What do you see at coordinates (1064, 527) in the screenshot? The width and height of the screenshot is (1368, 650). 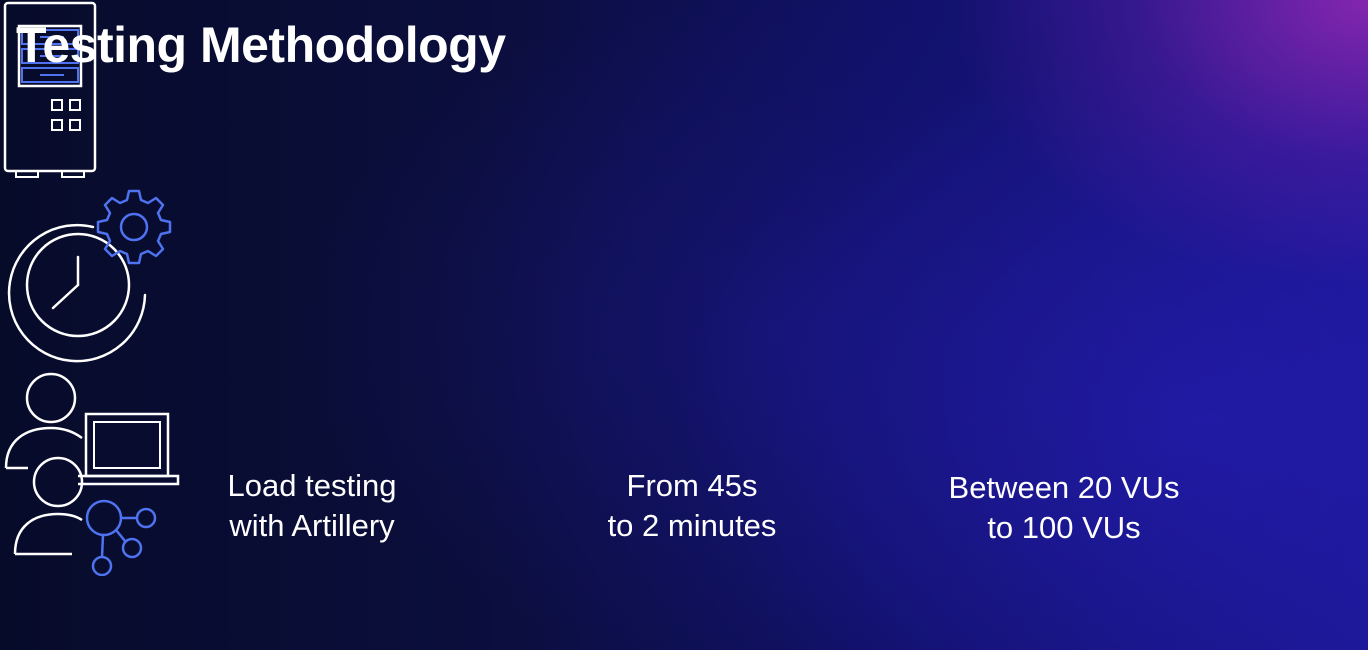 I see `caption-line-2: to 100 VUs` at bounding box center [1064, 527].